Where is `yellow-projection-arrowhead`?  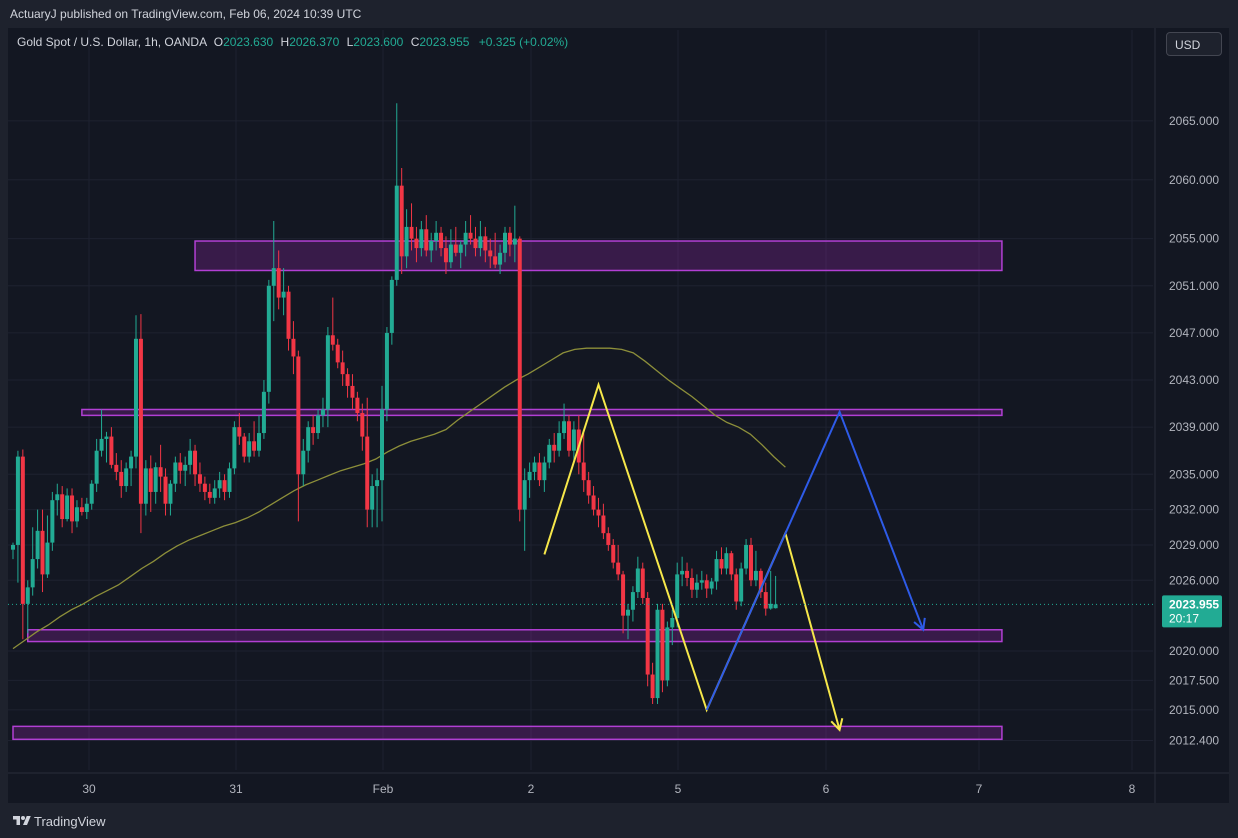
yellow-projection-arrowhead is located at coordinates (837, 724).